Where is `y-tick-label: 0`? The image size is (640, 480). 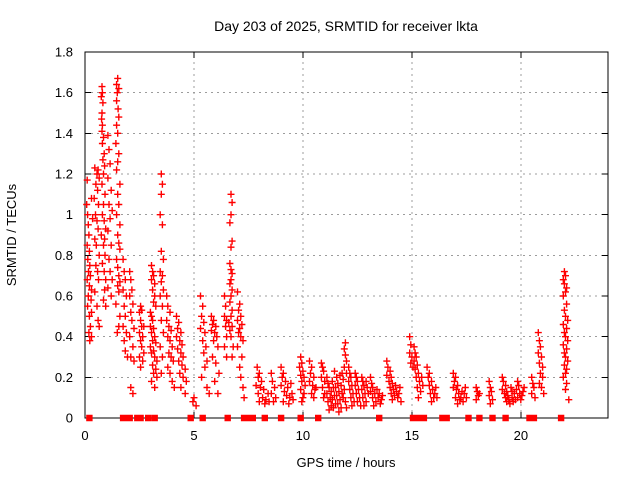
y-tick-label: 0 is located at coordinates (69, 418).